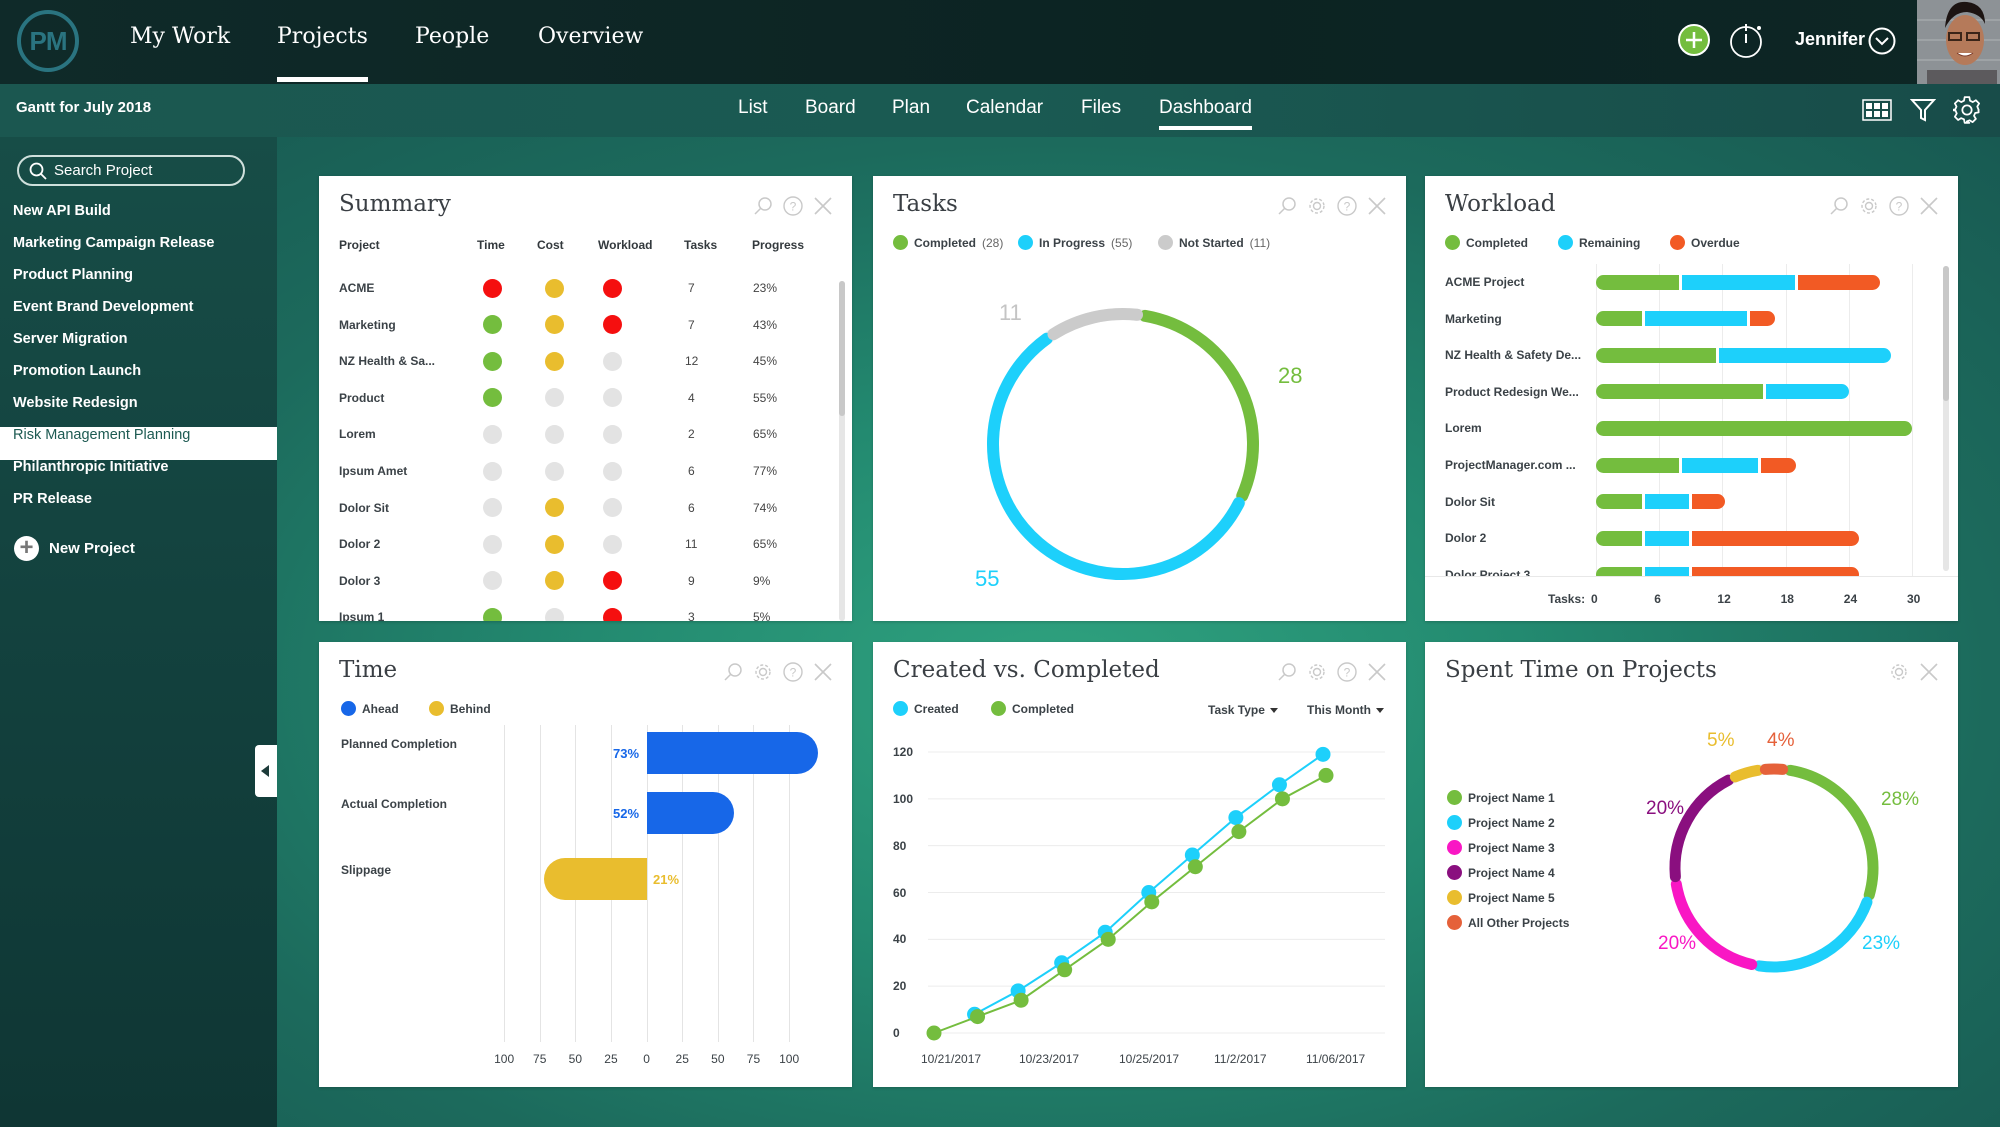  Describe the element at coordinates (625, 245) in the screenshot. I see `column-header: Workload` at that location.